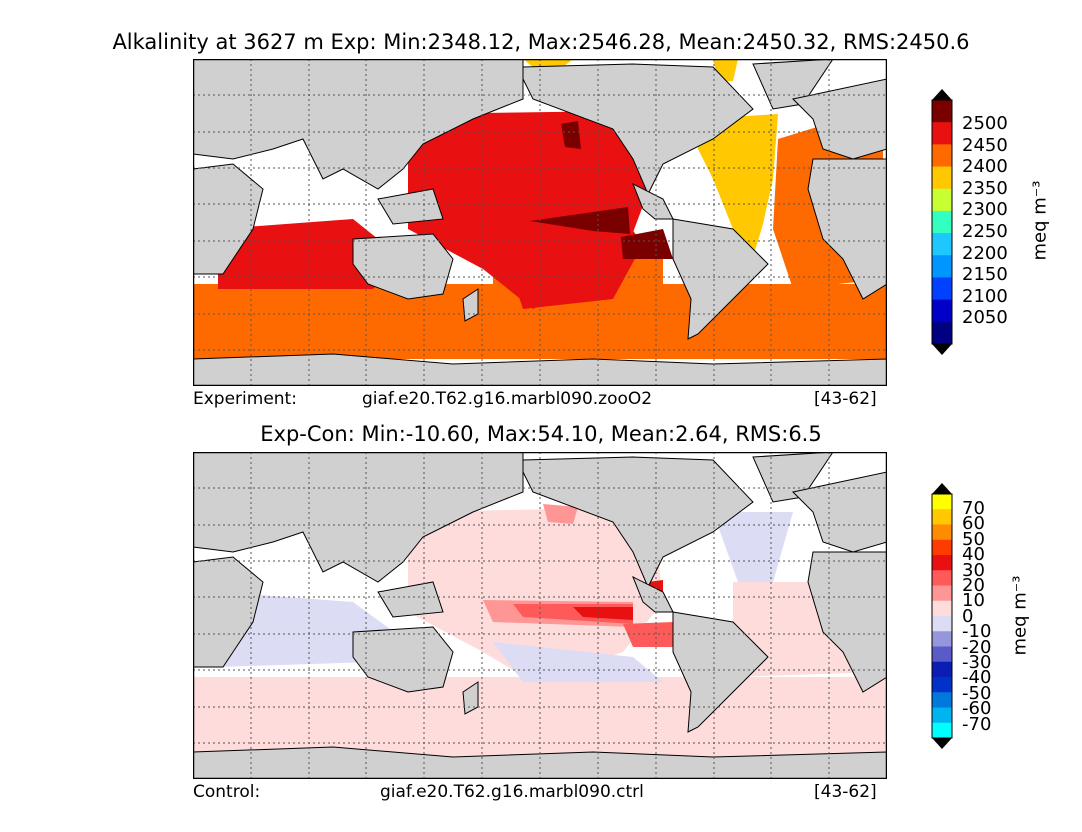 The image size is (1082, 832). What do you see at coordinates (973, 508) in the screenshot?
I see `colorbar-tick-label: 70` at bounding box center [973, 508].